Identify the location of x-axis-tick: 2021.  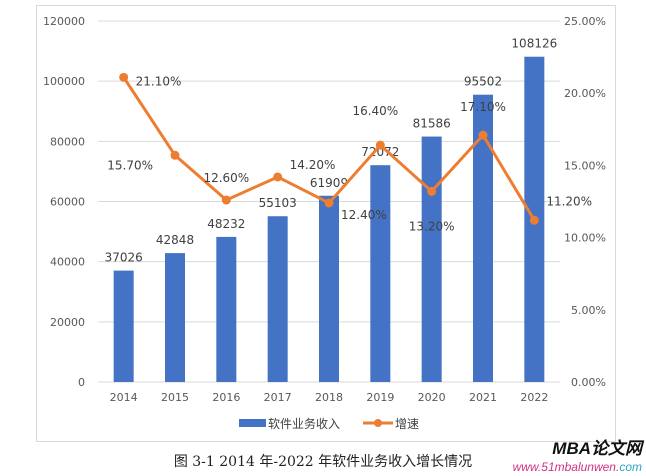
(483, 397).